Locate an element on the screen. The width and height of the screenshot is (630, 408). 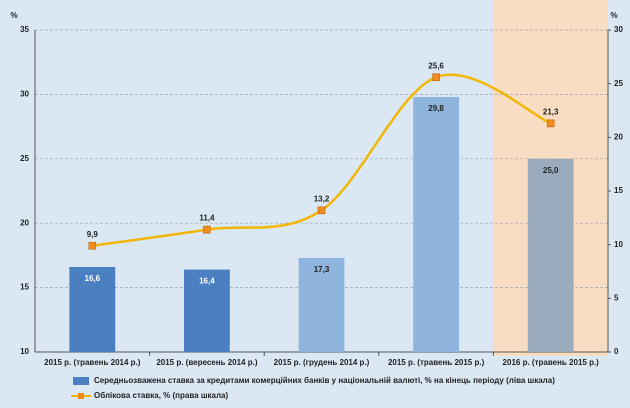
y-tick-label: 30 is located at coordinates (24, 94).